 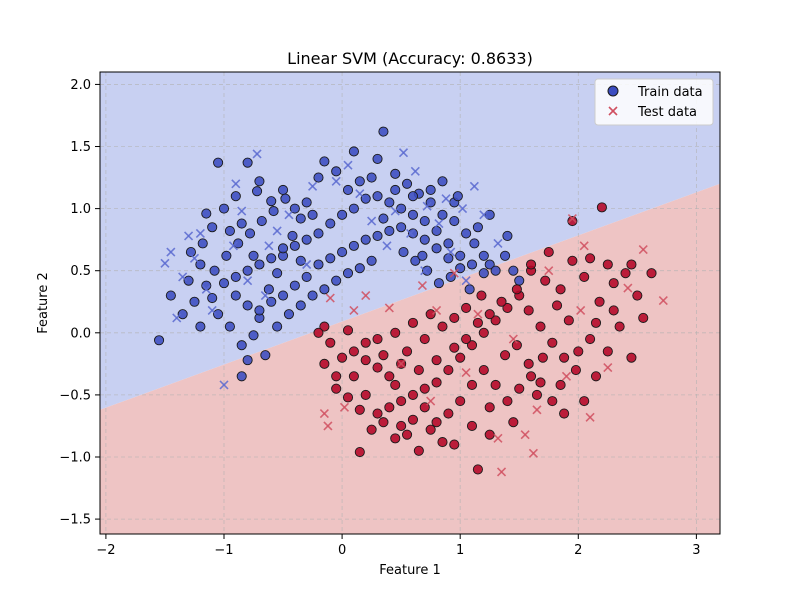 I want to click on legend-train-label: Train data, so click(x=670, y=92).